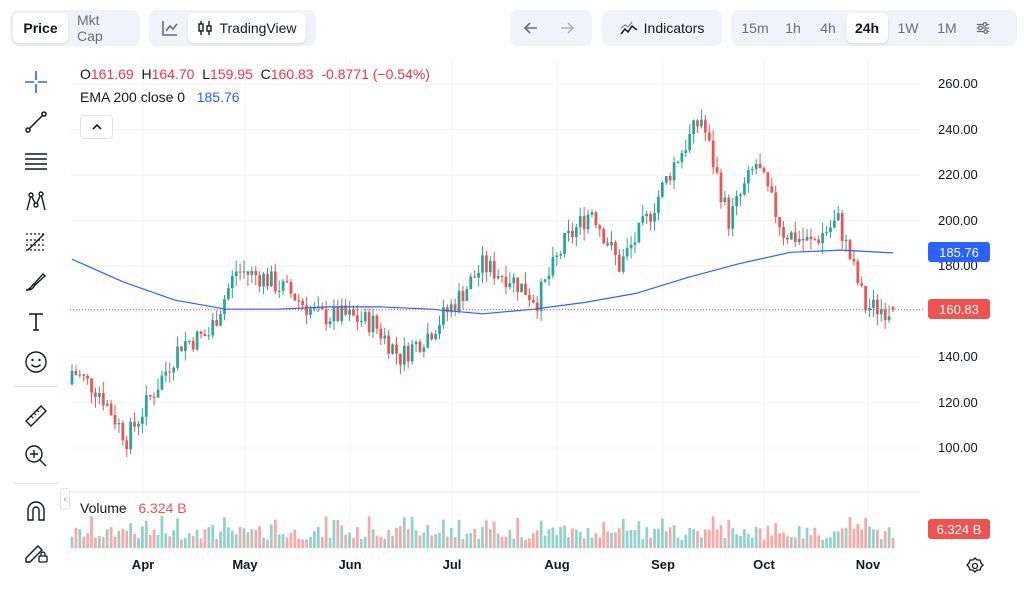 The image size is (1024, 597). Describe the element at coordinates (36, 322) in the screenshot. I see `text-tool` at that location.